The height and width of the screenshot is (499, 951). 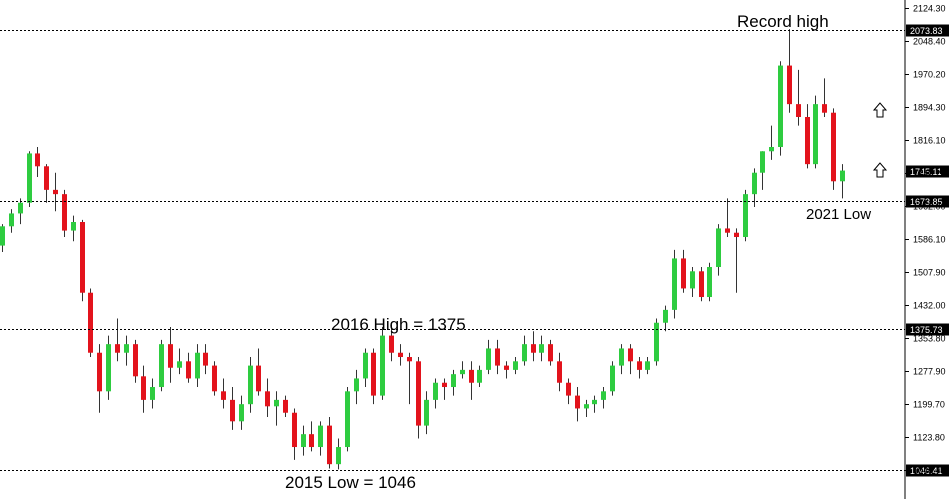 I want to click on annotation-2016-high: 2016 High = 1375, so click(x=398, y=324).